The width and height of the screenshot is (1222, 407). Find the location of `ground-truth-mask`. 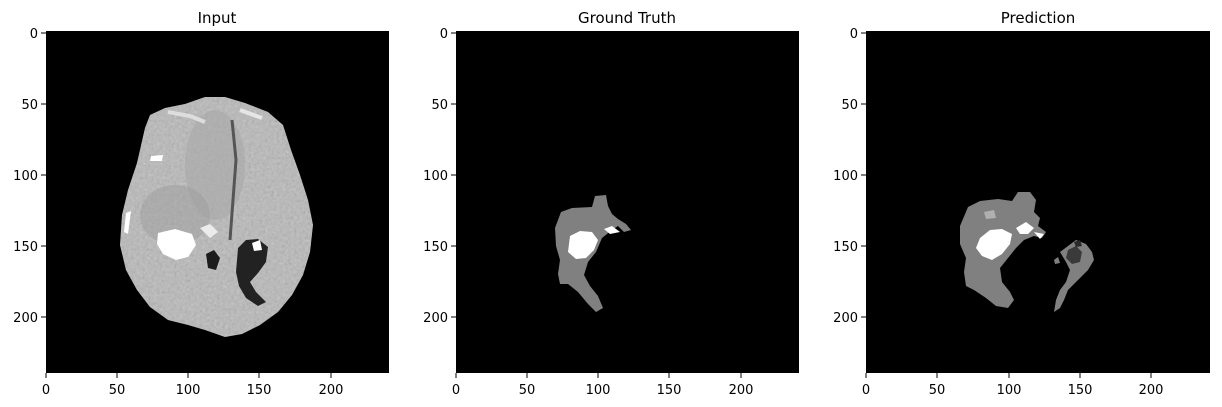

ground-truth-mask is located at coordinates (593, 253).